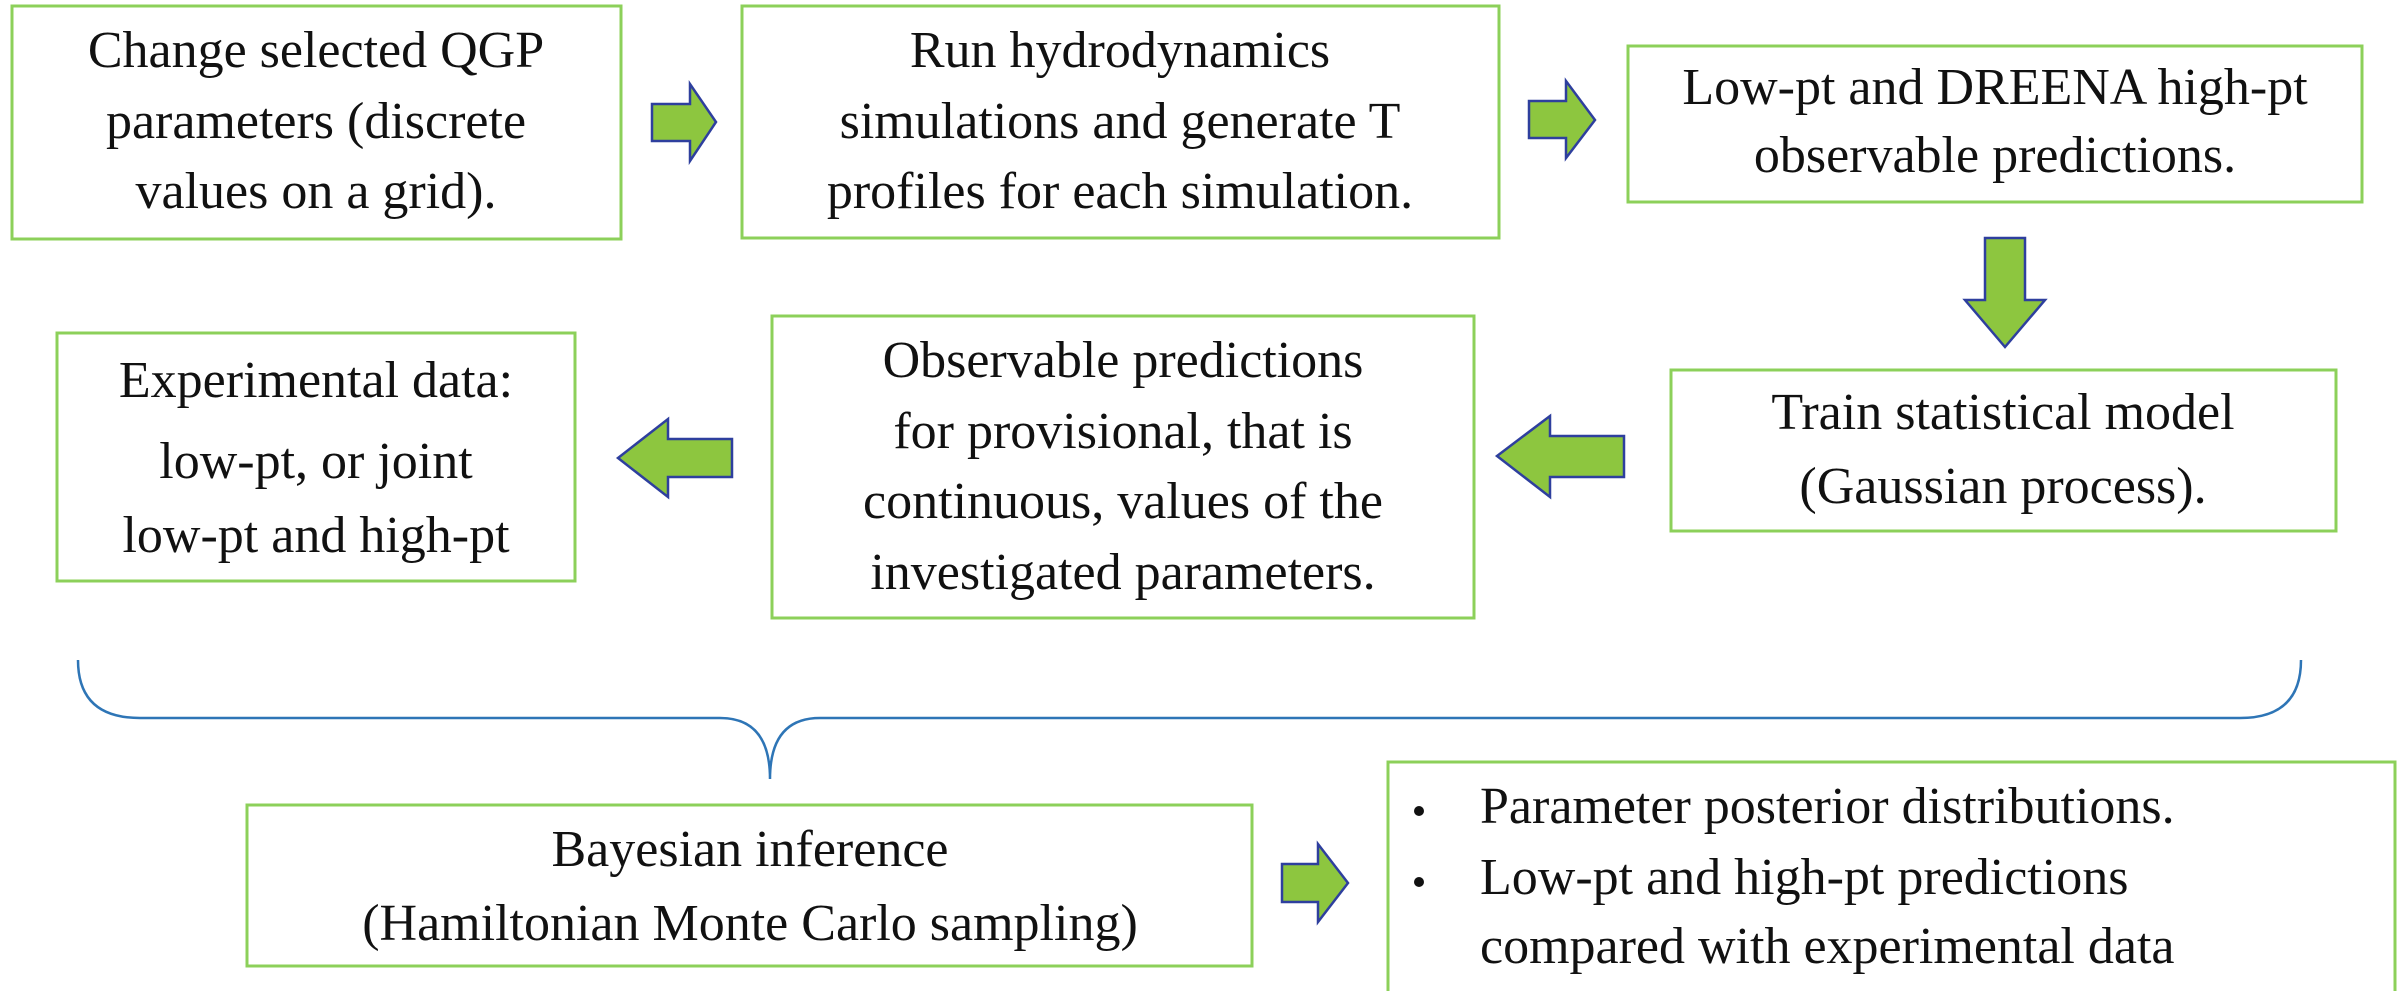  I want to click on brace, so click(1189, 719).